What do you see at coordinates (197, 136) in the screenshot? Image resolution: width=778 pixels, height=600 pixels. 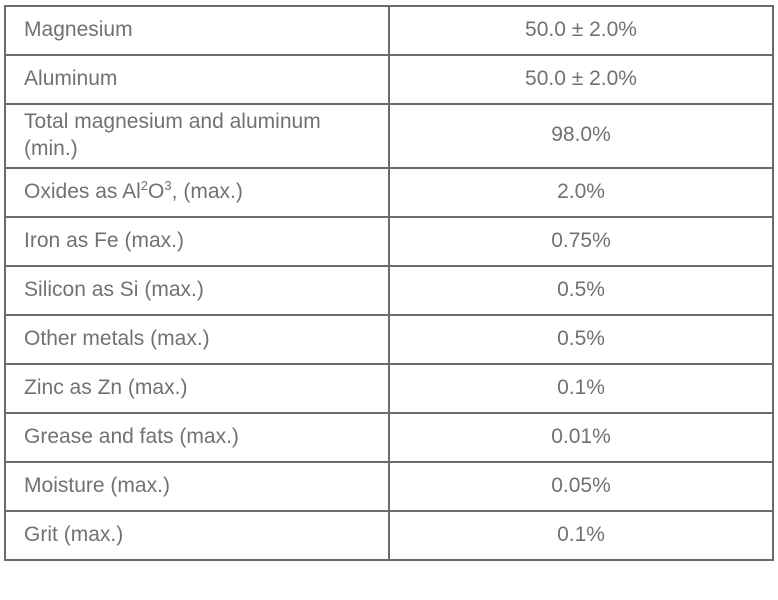 I see `spec-label: Total magnesium and aluminum (min.)` at bounding box center [197, 136].